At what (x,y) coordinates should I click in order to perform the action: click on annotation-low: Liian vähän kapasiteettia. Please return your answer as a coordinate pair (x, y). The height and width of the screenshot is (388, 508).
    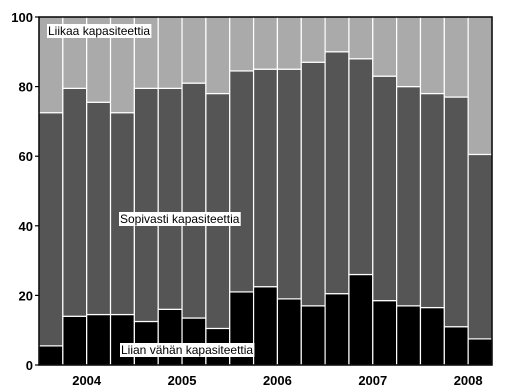
    Looking at the image, I should click on (187, 350).